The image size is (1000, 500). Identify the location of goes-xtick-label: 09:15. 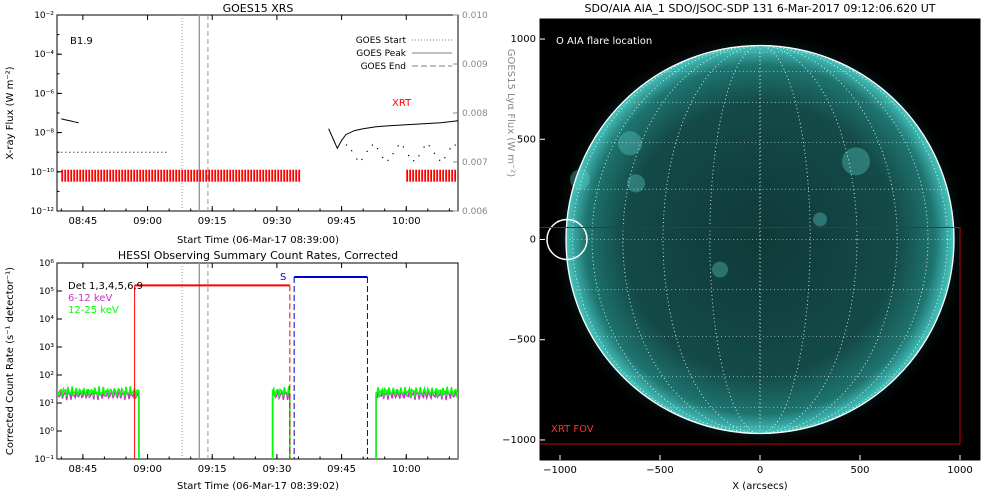
(212, 221).